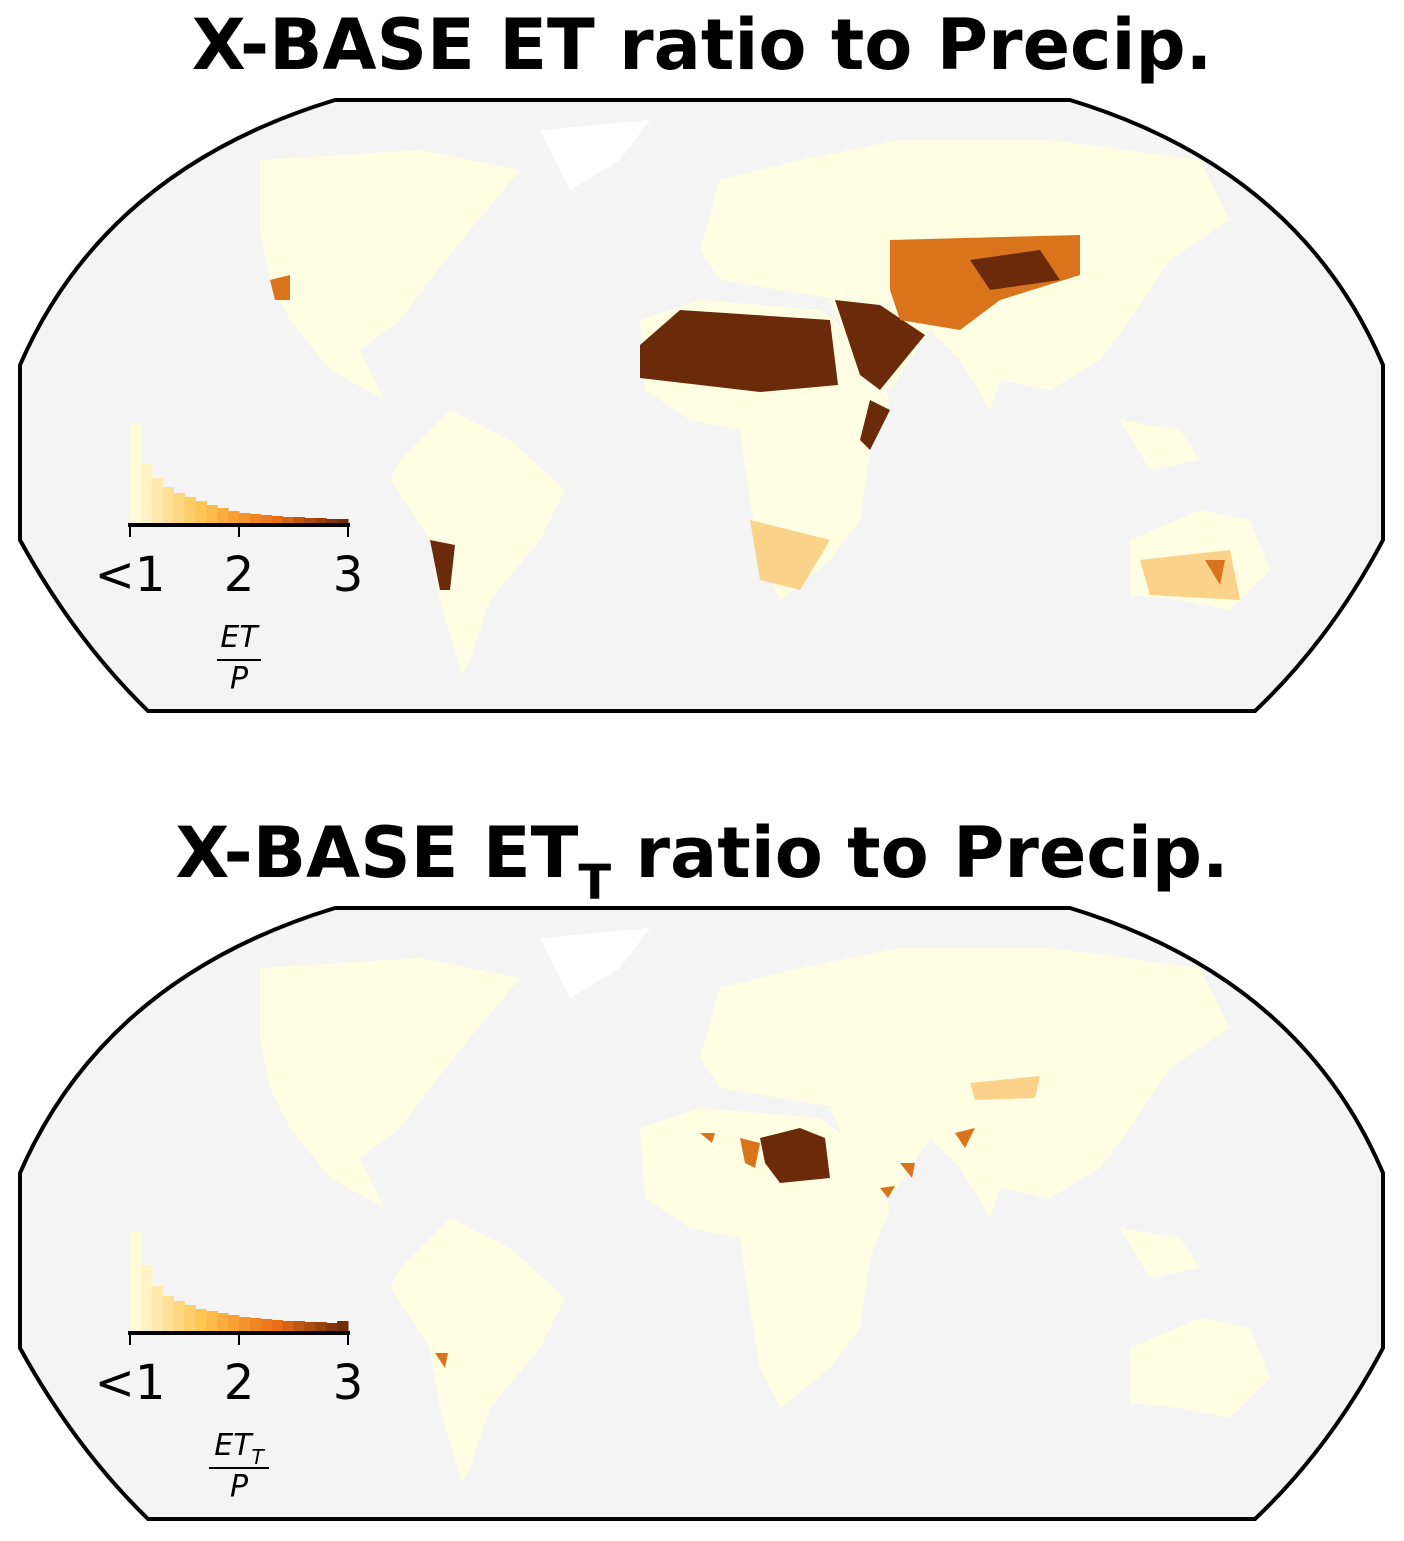 The height and width of the screenshot is (1541, 1404). I want to click on colorbar-histogram: <1 2 3 ET P, so click(229, 560).